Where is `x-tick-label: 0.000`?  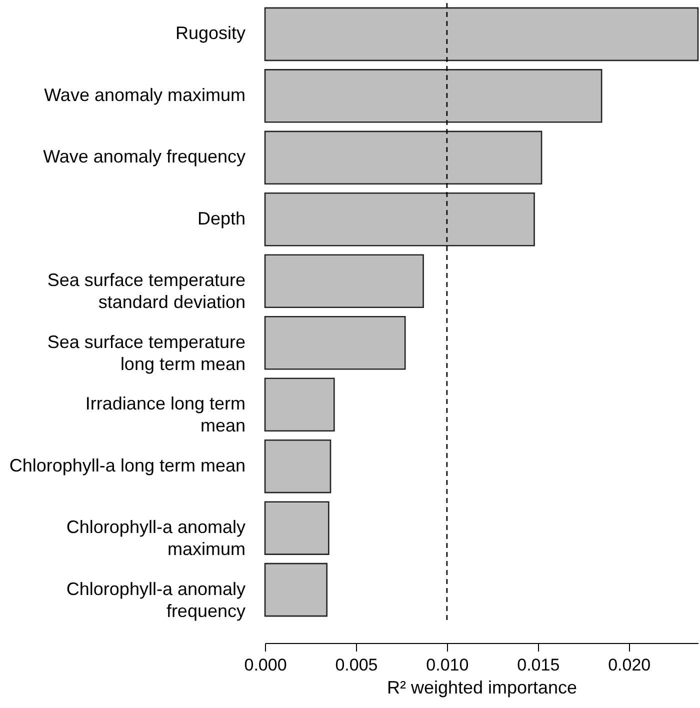
x-tick-label: 0.000 is located at coordinates (265, 665).